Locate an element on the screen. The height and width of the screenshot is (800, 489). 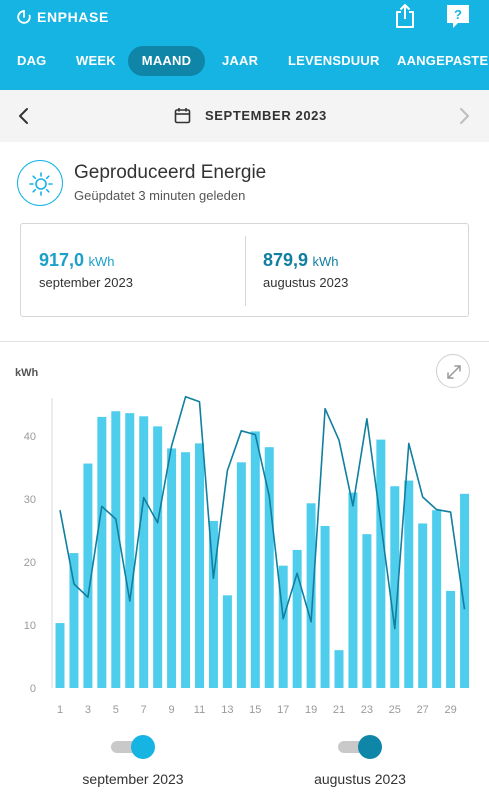
y-tick-label: 20 is located at coordinates (30, 563).